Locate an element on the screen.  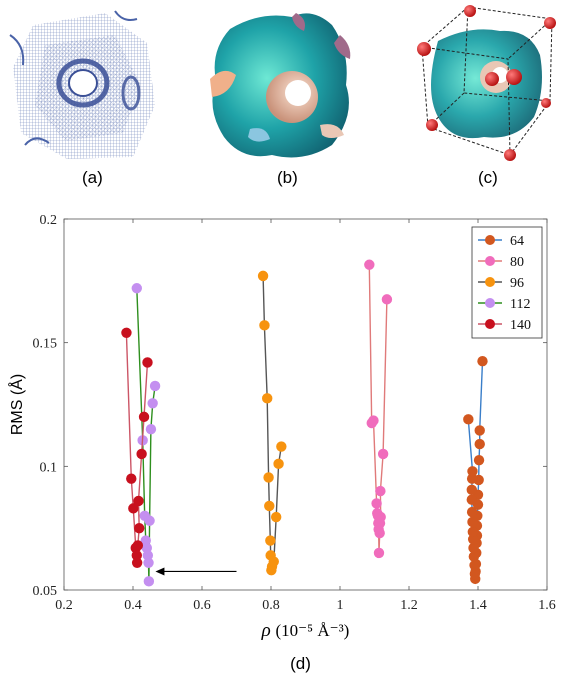
legend-label-140: 140 is located at coordinates (520, 325).